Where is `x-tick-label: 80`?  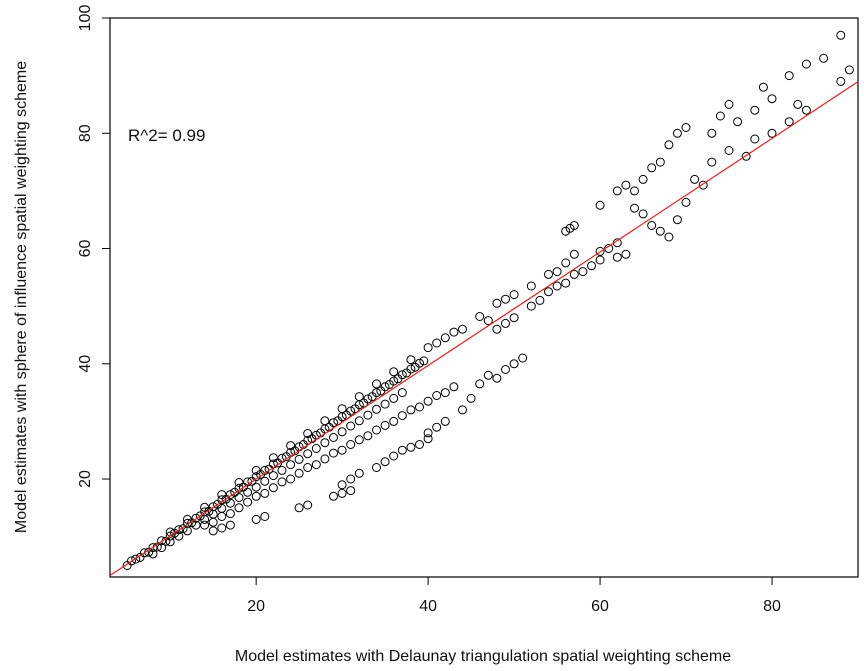
x-tick-label: 80 is located at coordinates (772, 606).